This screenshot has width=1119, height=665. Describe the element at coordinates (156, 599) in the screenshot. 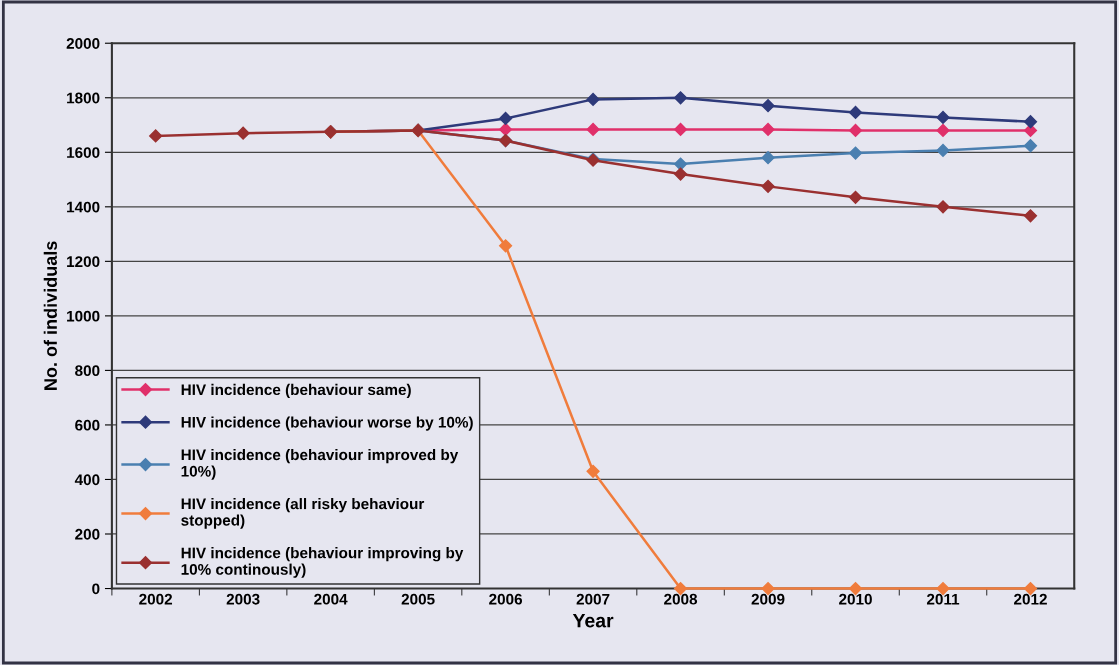

I see `x-tick-label: 2002` at that location.